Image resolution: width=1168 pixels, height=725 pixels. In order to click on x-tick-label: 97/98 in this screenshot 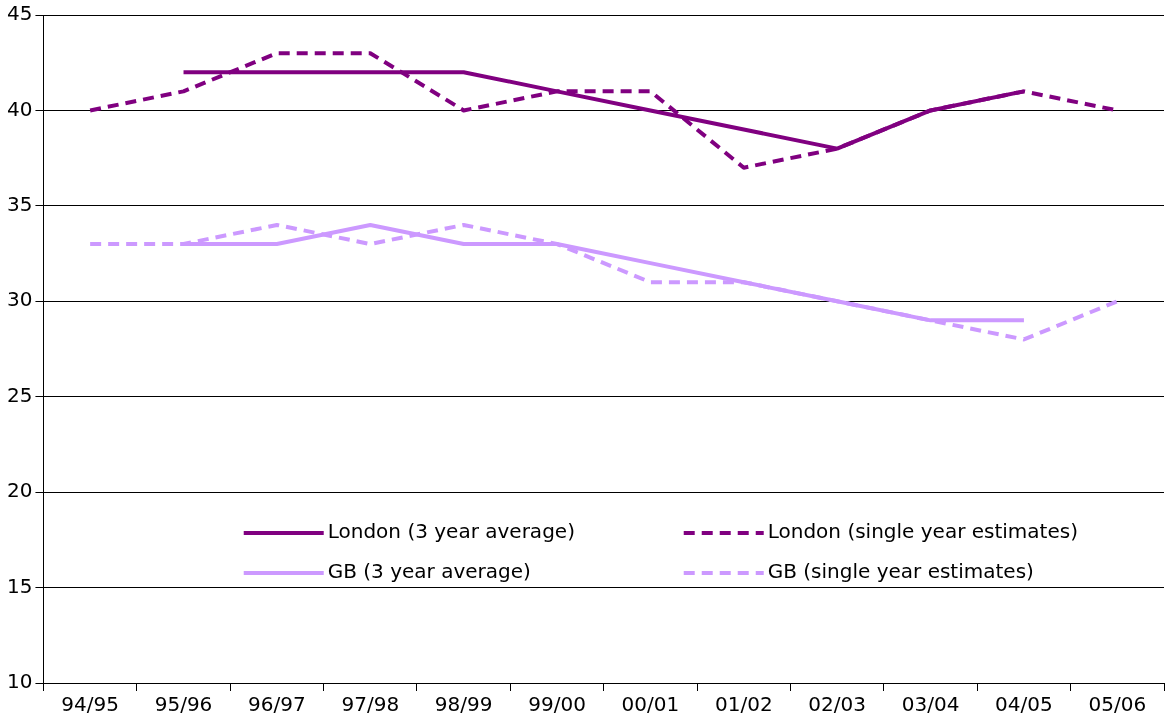, I will do `click(370, 704)`.